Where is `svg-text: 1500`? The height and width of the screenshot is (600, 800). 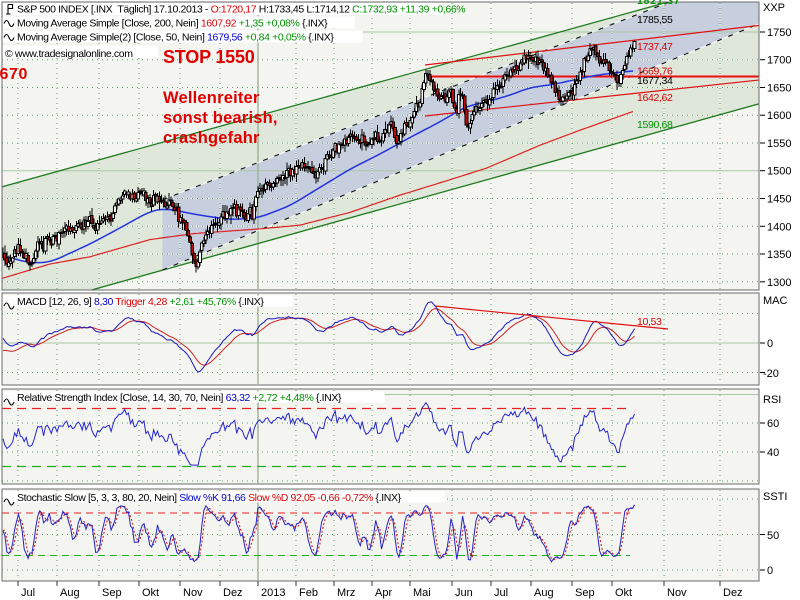
svg-text: 1500 is located at coordinates (779, 172).